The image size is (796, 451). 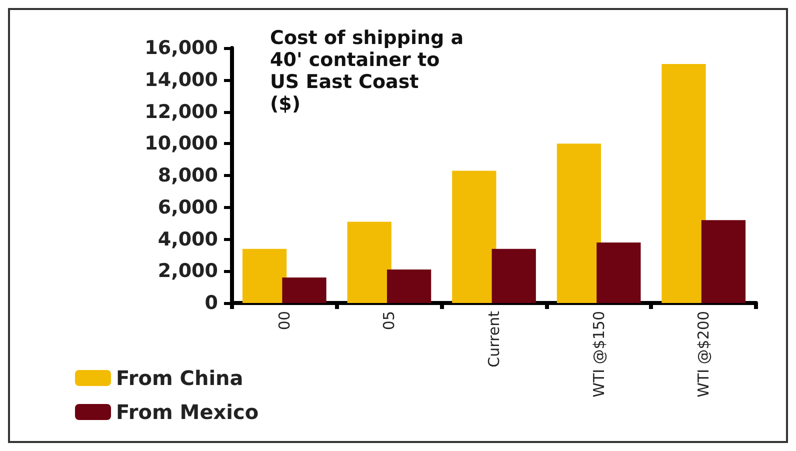 What do you see at coordinates (389, 320) in the screenshot?
I see `x-tick-label: 05` at bounding box center [389, 320].